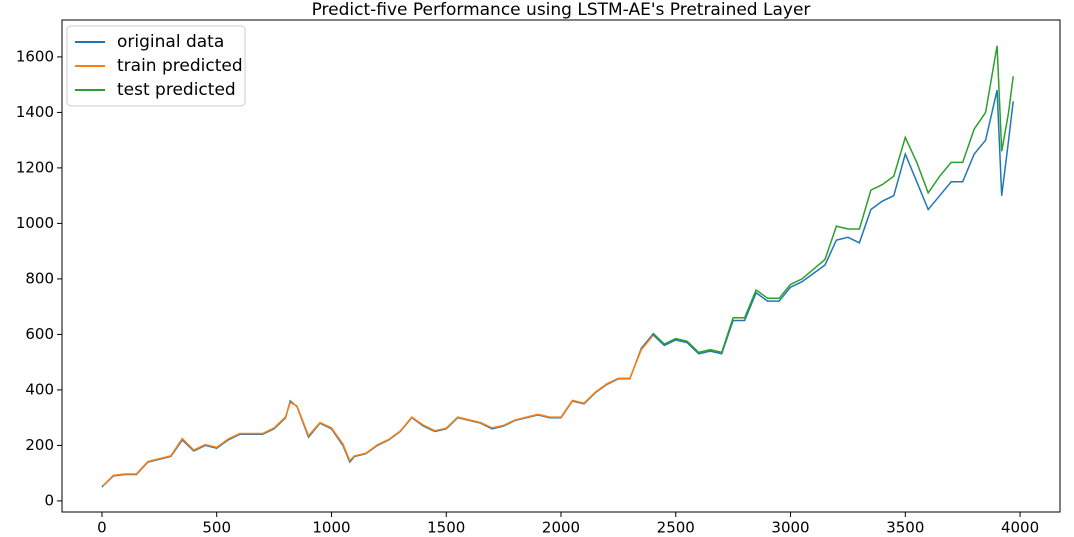  Describe the element at coordinates (102, 528) in the screenshot. I see `x-tick-label: 0` at that location.